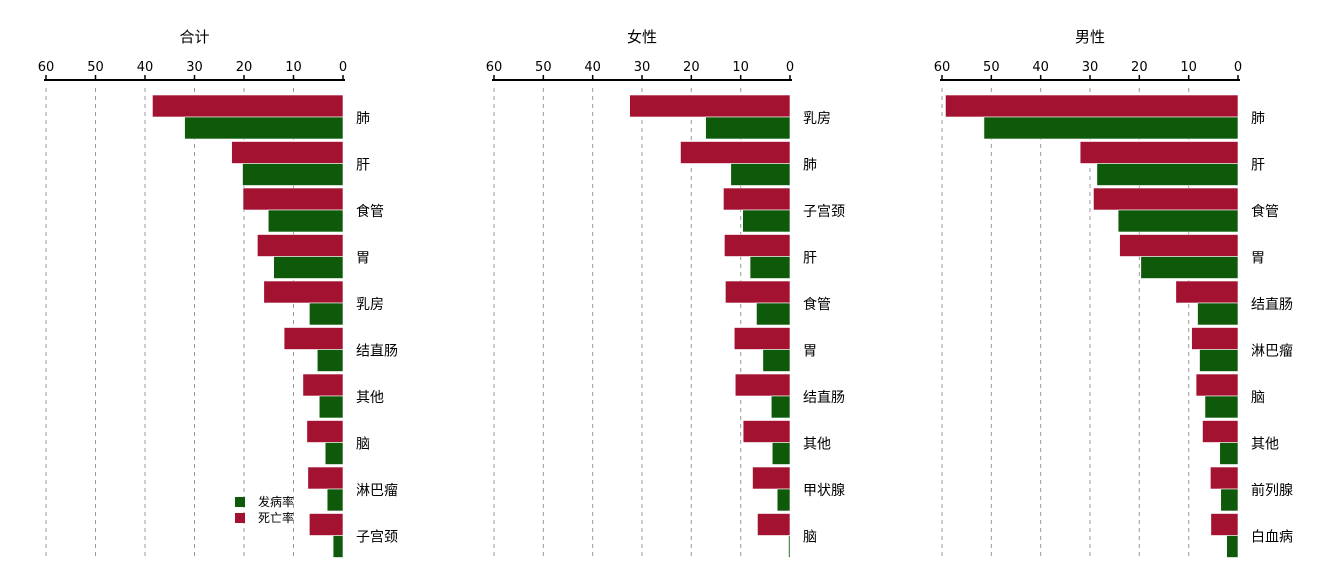 The height and width of the screenshot is (576, 1344). Describe the element at coordinates (1090, 37) in the screenshot. I see `panel-title: 男性` at that location.